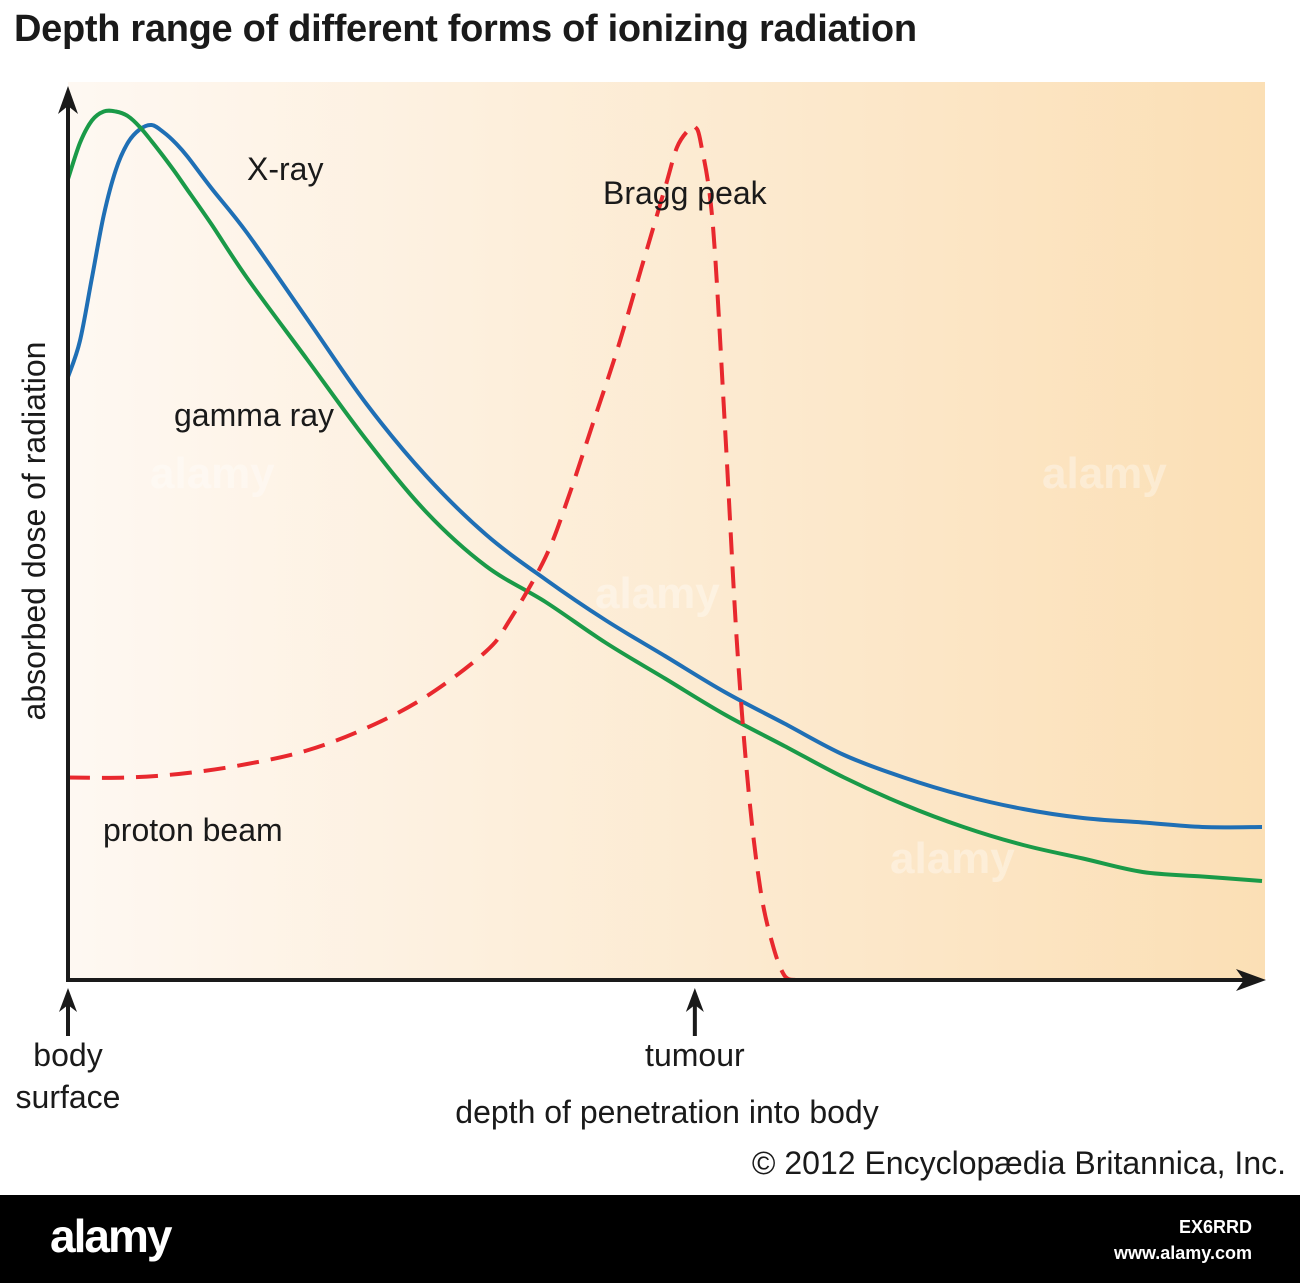 This screenshot has width=1300, height=1283. Describe the element at coordinates (685, 193) in the screenshot. I see `annotation-bragg-peak: Bragg peak` at that location.